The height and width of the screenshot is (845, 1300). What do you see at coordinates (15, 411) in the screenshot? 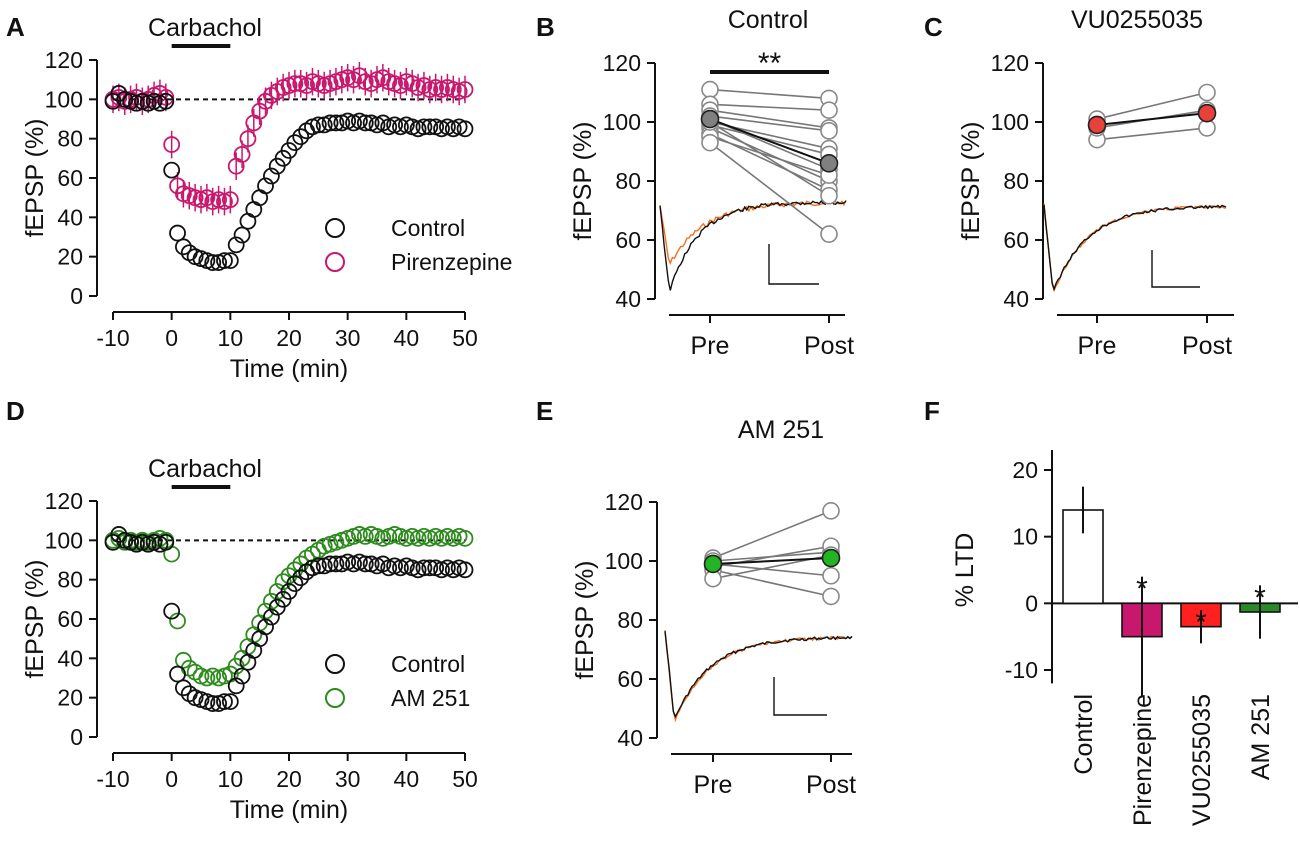
I see `panel-letter-d: D` at bounding box center [15, 411].